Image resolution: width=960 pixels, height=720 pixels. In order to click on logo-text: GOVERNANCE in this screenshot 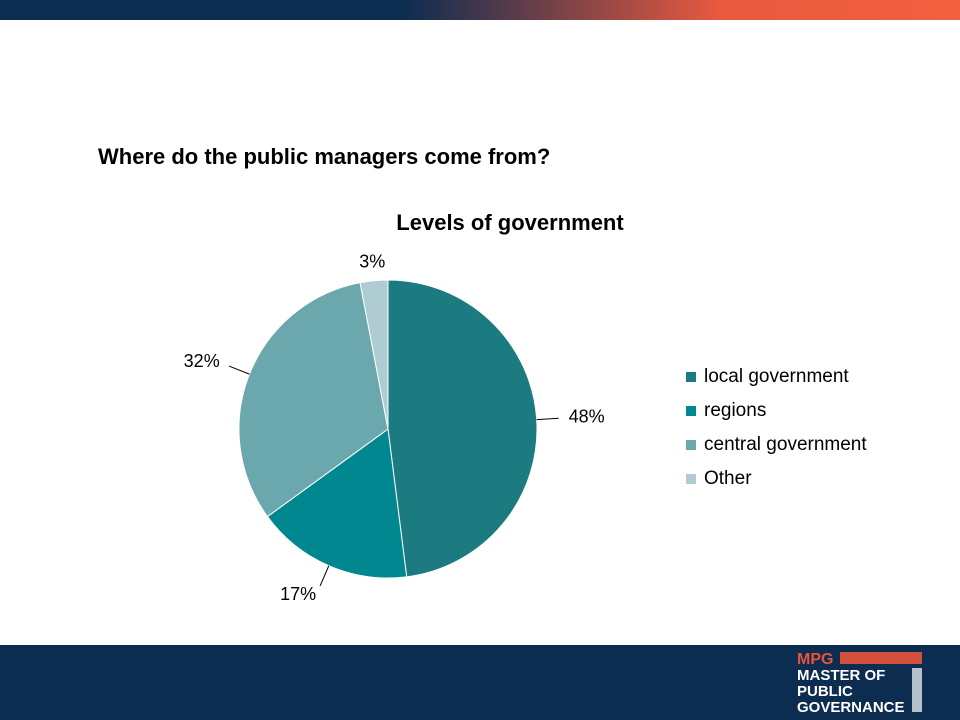, I will do `click(851, 707)`.